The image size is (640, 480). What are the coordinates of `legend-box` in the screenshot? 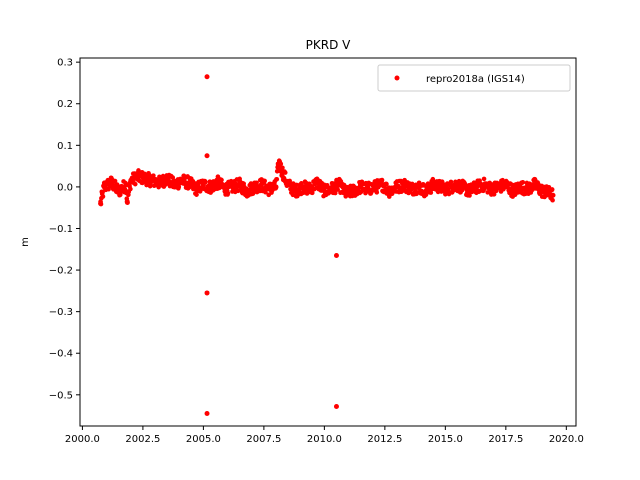 It's located at (474, 78).